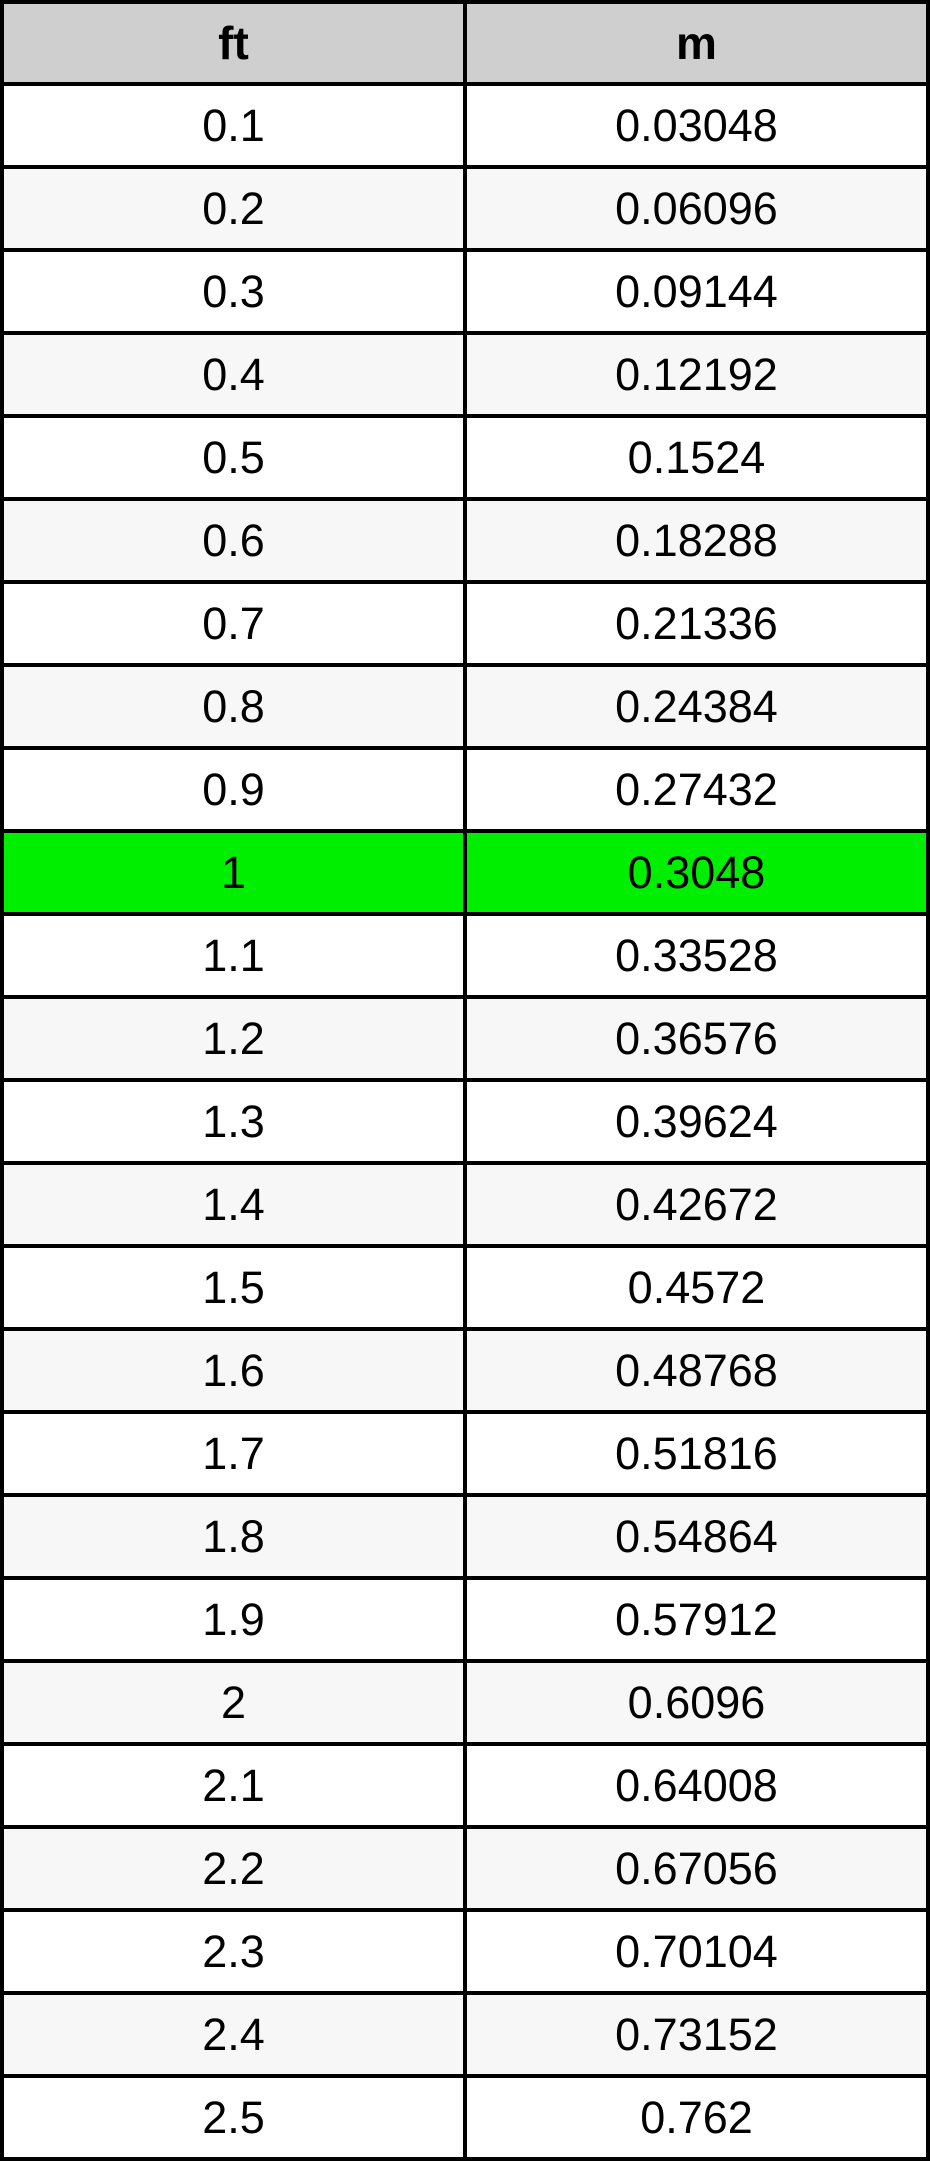 The image size is (930, 2161). What do you see at coordinates (696, 1453) in the screenshot?
I see `m-value-cell: 0.51816` at bounding box center [696, 1453].